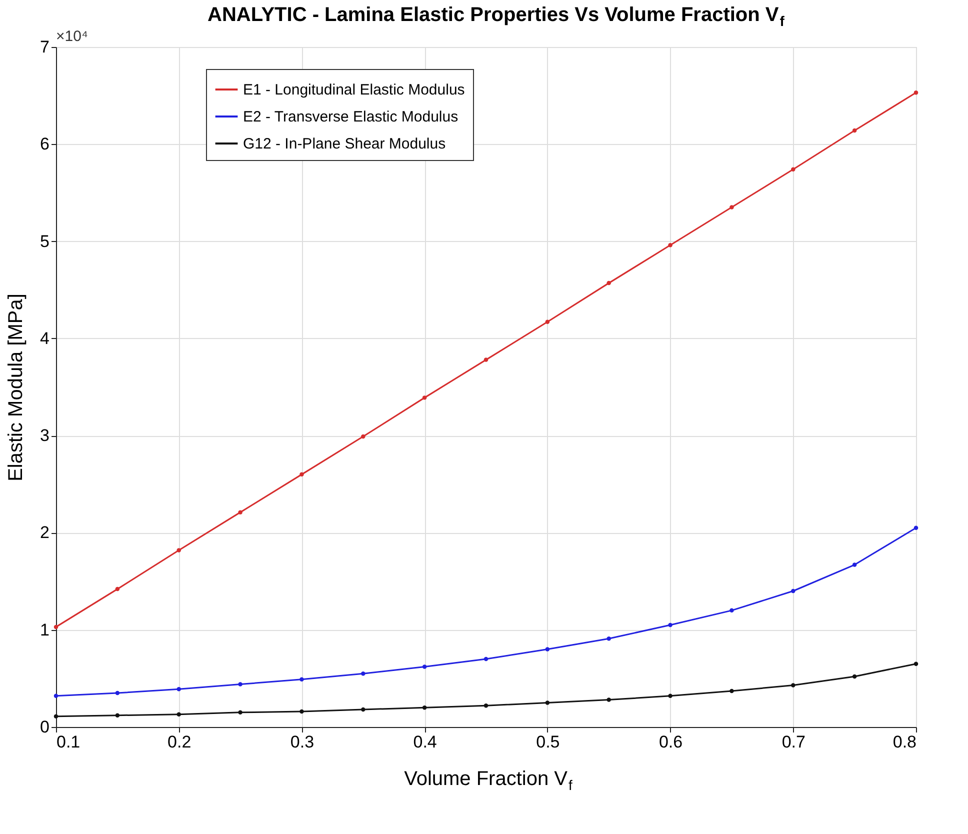 This screenshot has height=834, width=968. What do you see at coordinates (72, 36) in the screenshot?
I see `text: ×10⁴` at bounding box center [72, 36].